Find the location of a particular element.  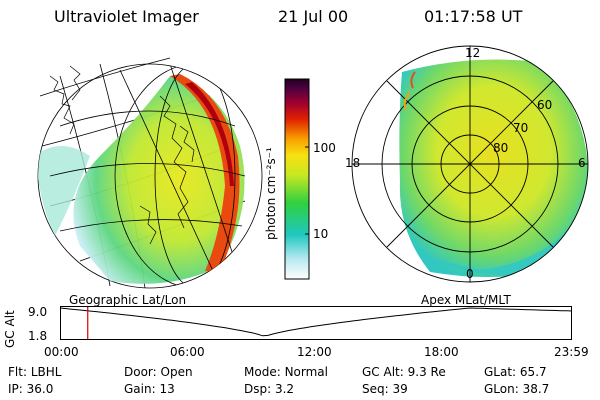

altitude-ylabel: GC Alt is located at coordinates (10, 329).